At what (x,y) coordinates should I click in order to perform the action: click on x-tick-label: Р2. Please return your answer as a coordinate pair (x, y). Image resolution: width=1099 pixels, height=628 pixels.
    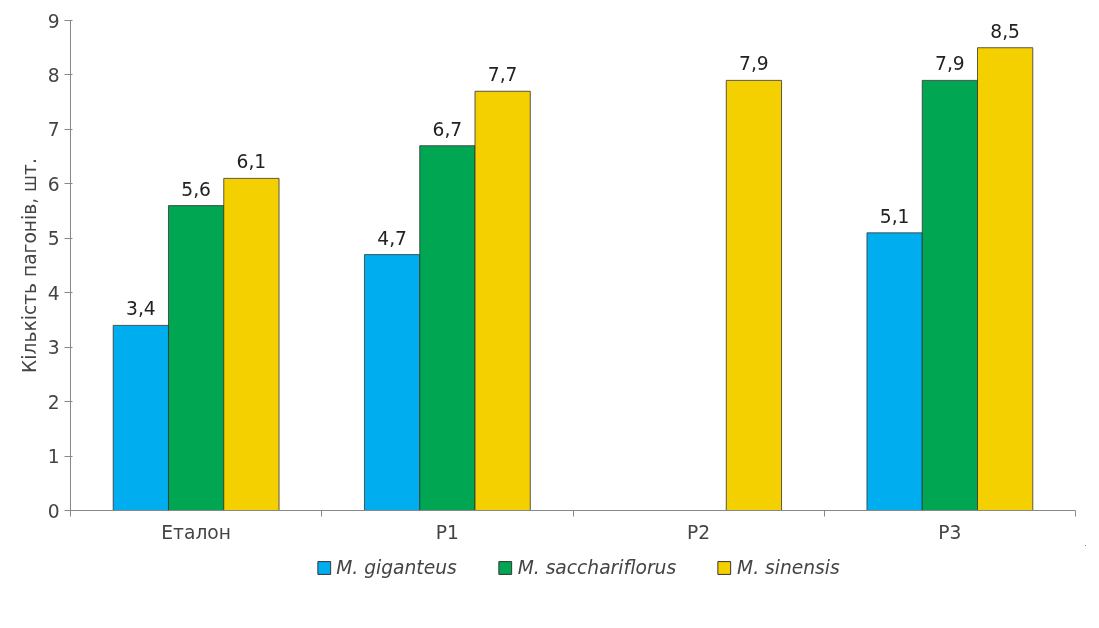
    Looking at the image, I should click on (699, 532).